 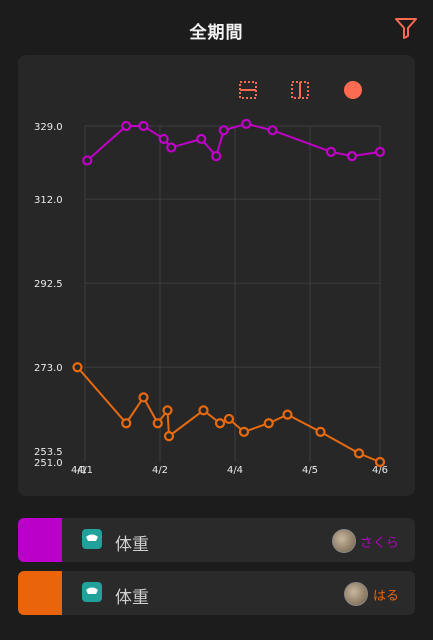 I want to click on x-tick-label: 4/6, so click(x=380, y=470).